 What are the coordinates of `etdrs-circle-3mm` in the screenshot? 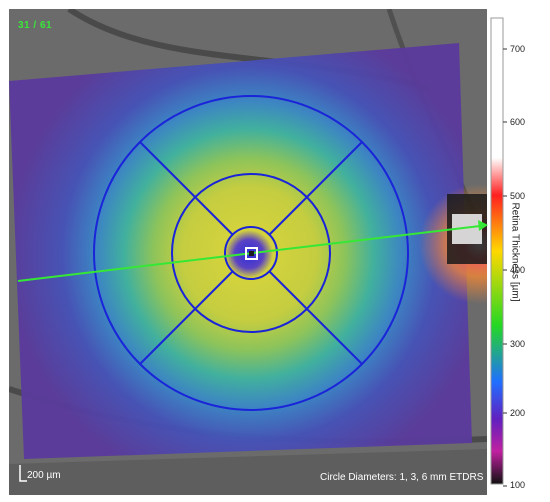 It's located at (251, 253).